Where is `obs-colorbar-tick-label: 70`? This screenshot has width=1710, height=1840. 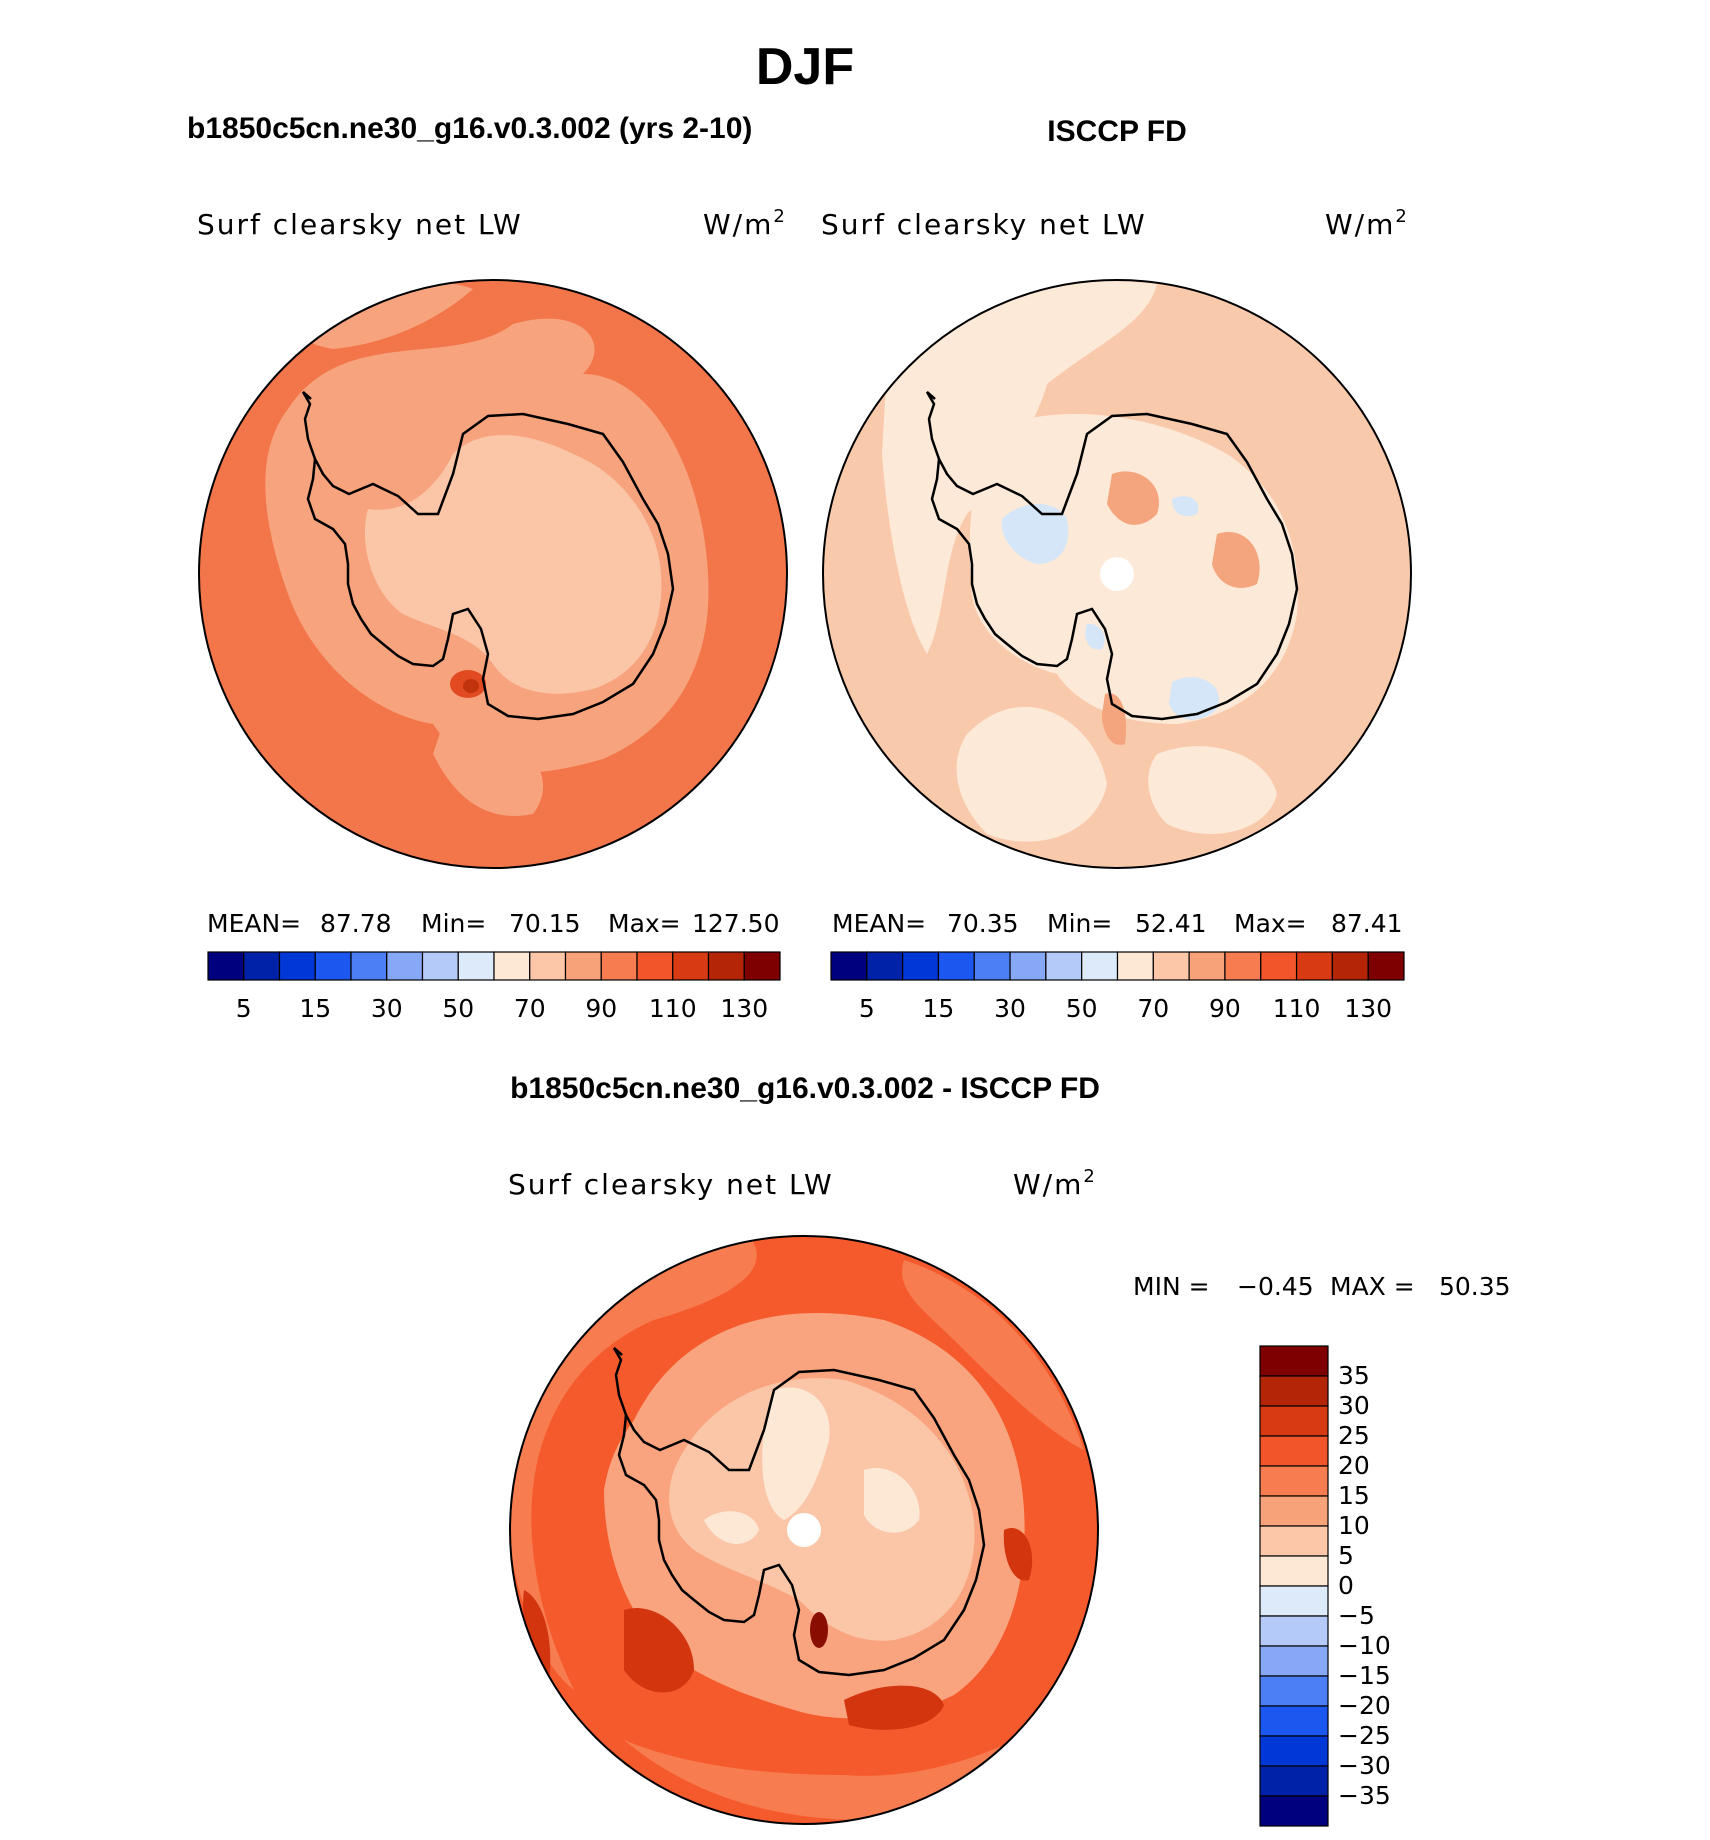
obs-colorbar-tick-label: 70 is located at coordinates (1153, 1008).